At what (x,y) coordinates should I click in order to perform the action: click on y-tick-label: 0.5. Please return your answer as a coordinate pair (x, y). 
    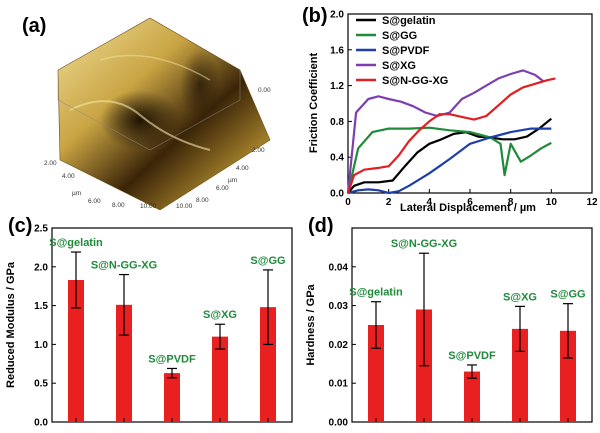
    Looking at the image, I should click on (41, 384).